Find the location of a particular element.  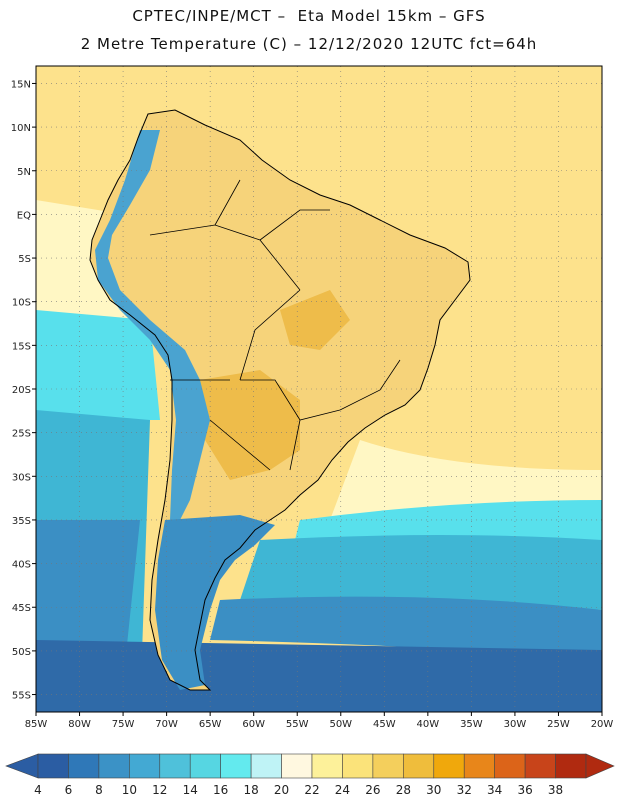

colorbar-label: 6 is located at coordinates (69, 790).